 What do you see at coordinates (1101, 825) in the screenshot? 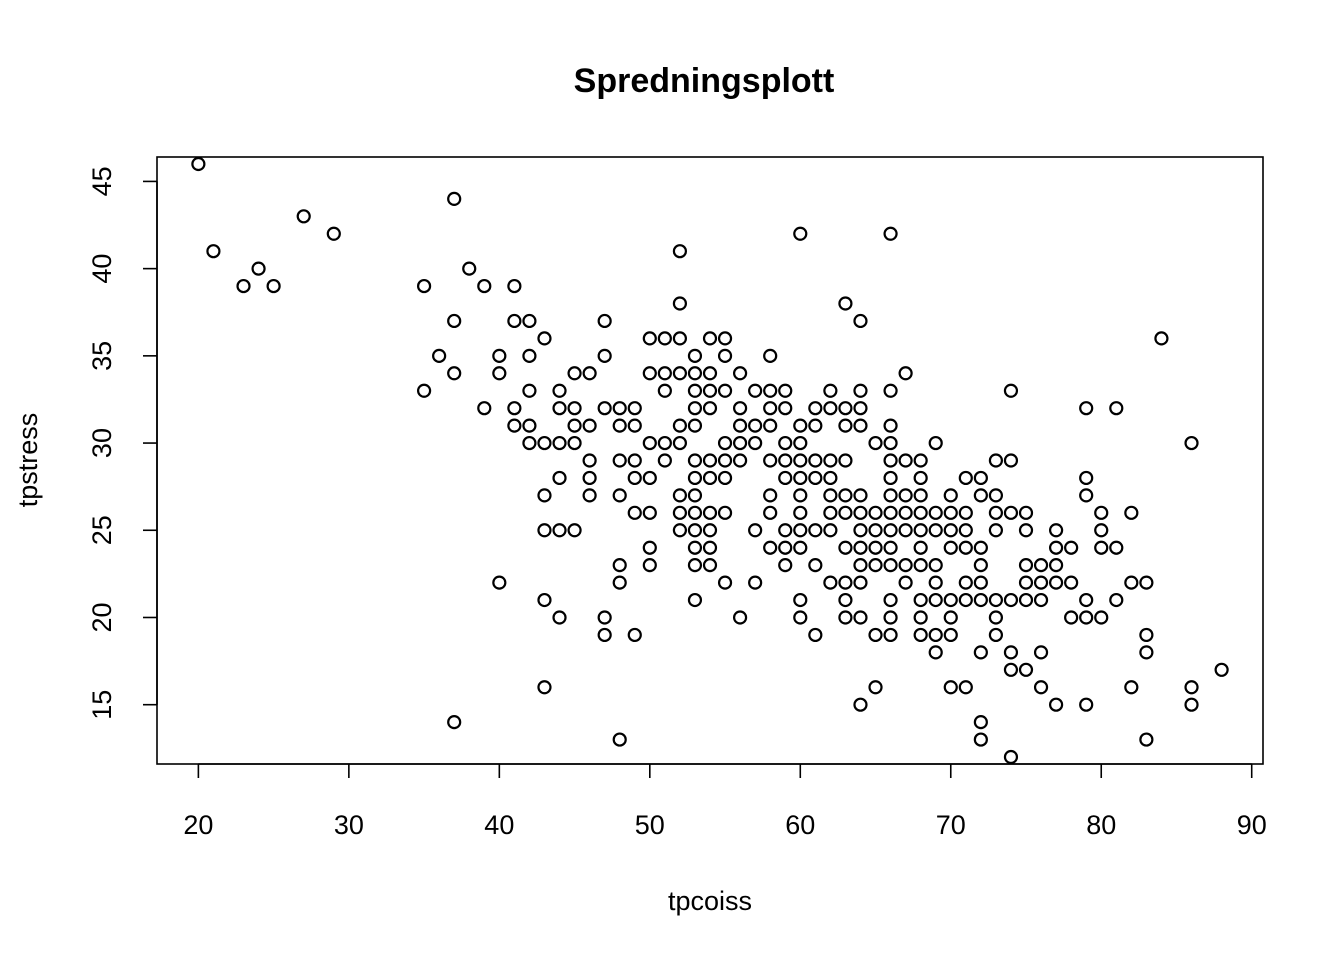
I see `x-tick-label: 80` at bounding box center [1101, 825].